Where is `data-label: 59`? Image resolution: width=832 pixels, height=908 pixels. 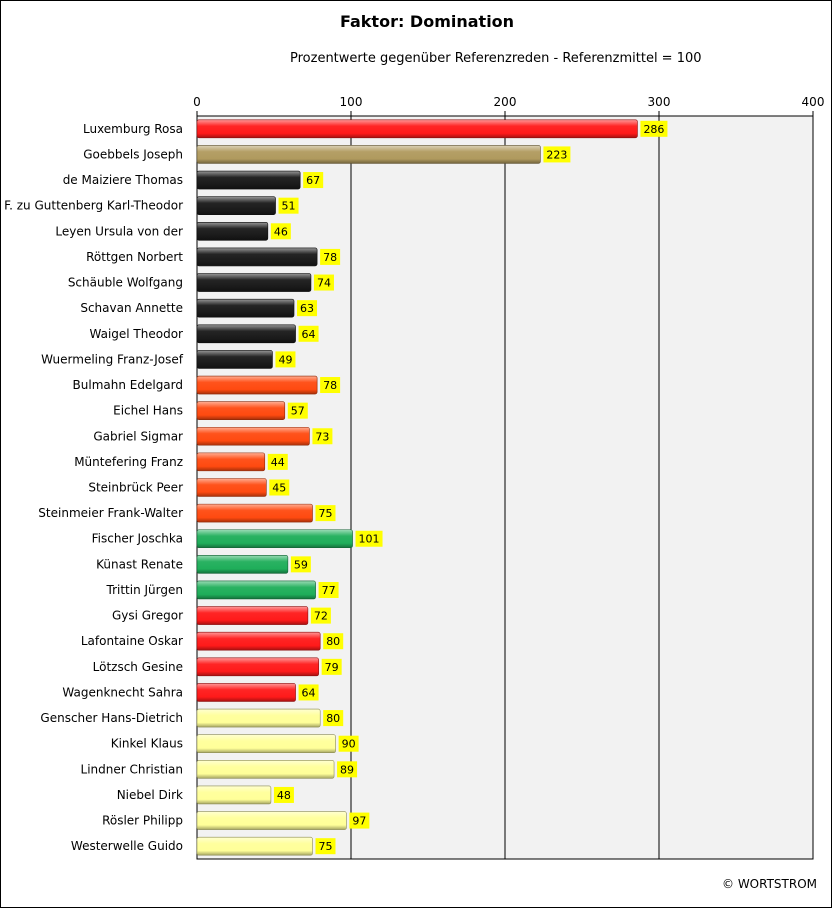 data-label: 59 is located at coordinates (301, 564).